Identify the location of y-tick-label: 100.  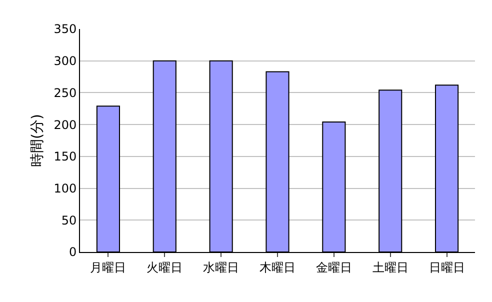
(65, 188).